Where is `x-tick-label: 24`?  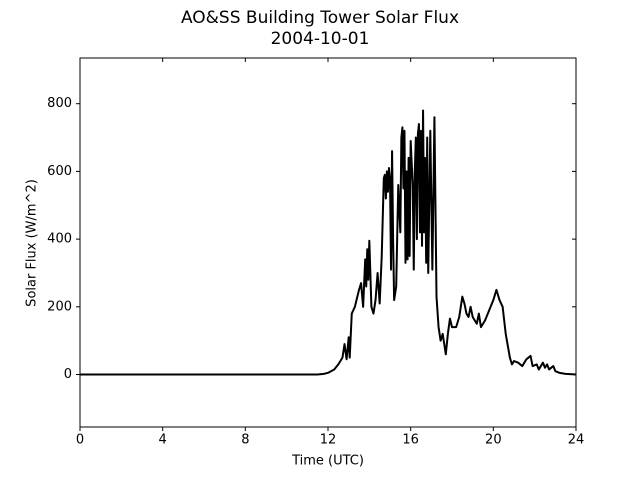
x-tick-label: 24 is located at coordinates (576, 440).